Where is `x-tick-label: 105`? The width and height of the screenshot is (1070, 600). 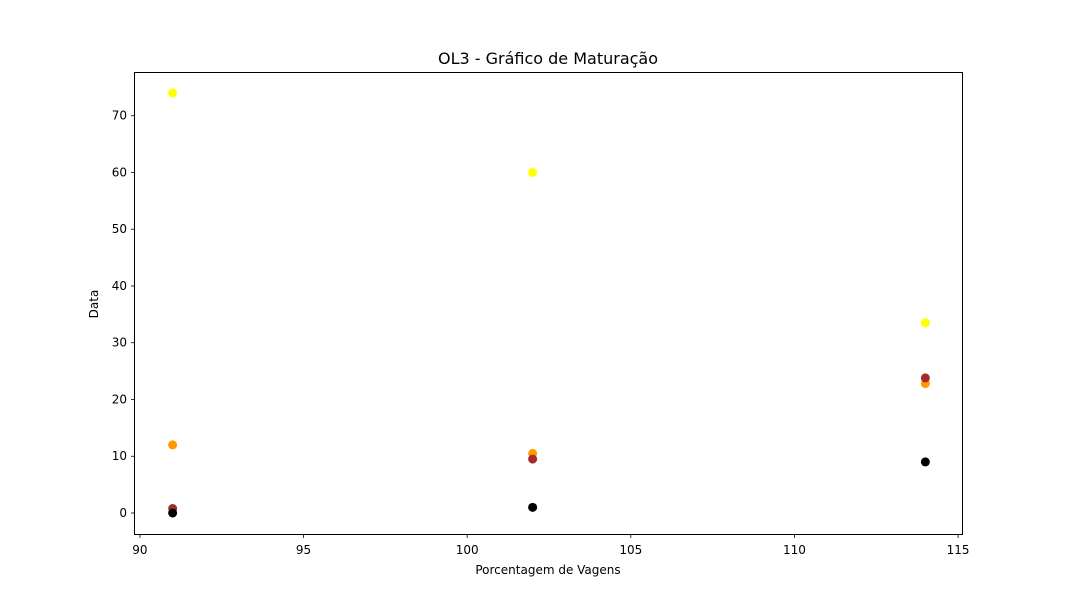 x-tick-label: 105 is located at coordinates (630, 550).